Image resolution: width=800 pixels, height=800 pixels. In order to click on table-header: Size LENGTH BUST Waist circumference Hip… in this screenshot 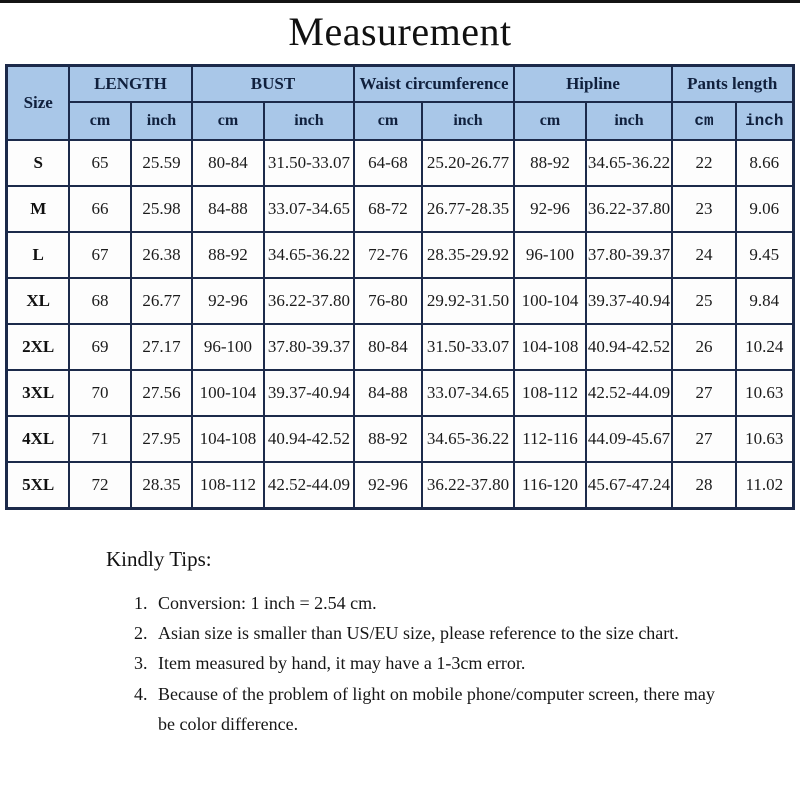, I will do `click(400, 102)`.